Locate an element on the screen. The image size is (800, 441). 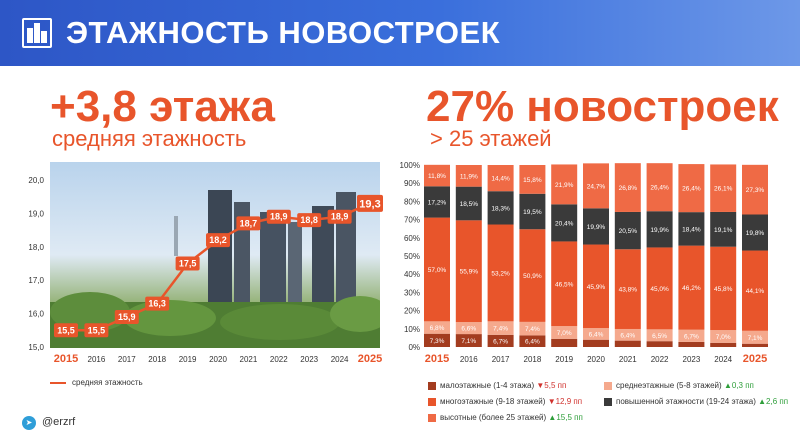
bar-label: 26,4% is located at coordinates (691, 189).